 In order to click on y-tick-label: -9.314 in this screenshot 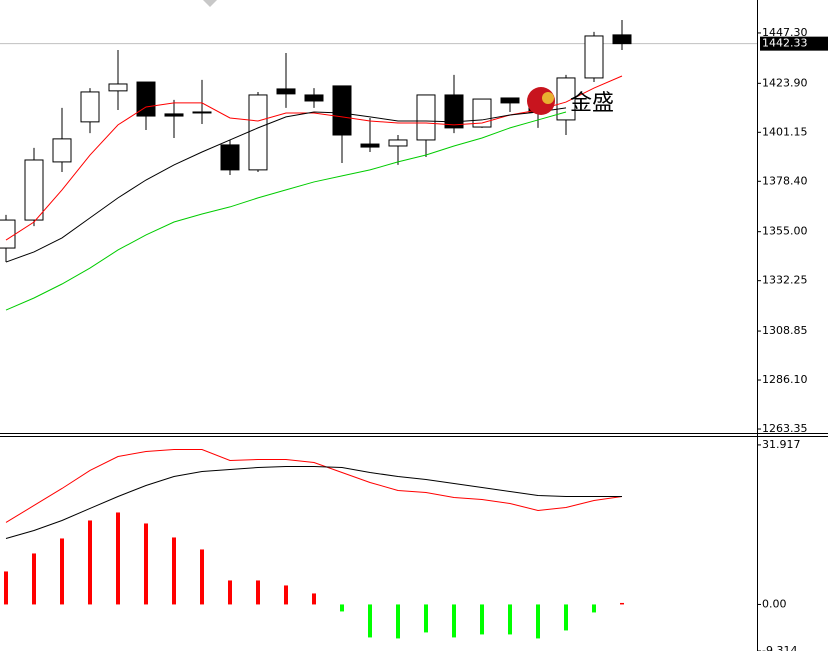, I will do `click(779, 647)`.